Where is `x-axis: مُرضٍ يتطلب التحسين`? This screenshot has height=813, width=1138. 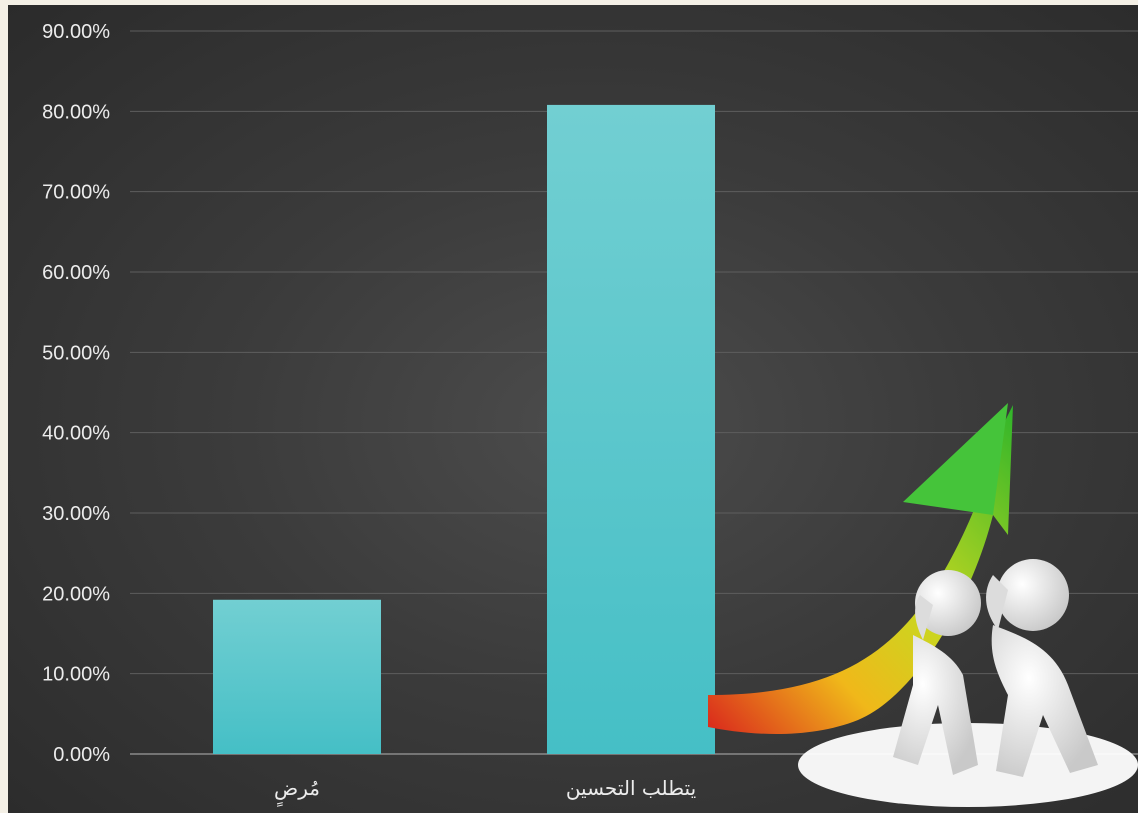
x-axis: مُرضٍ يتطلب التحسين is located at coordinates (485, 791).